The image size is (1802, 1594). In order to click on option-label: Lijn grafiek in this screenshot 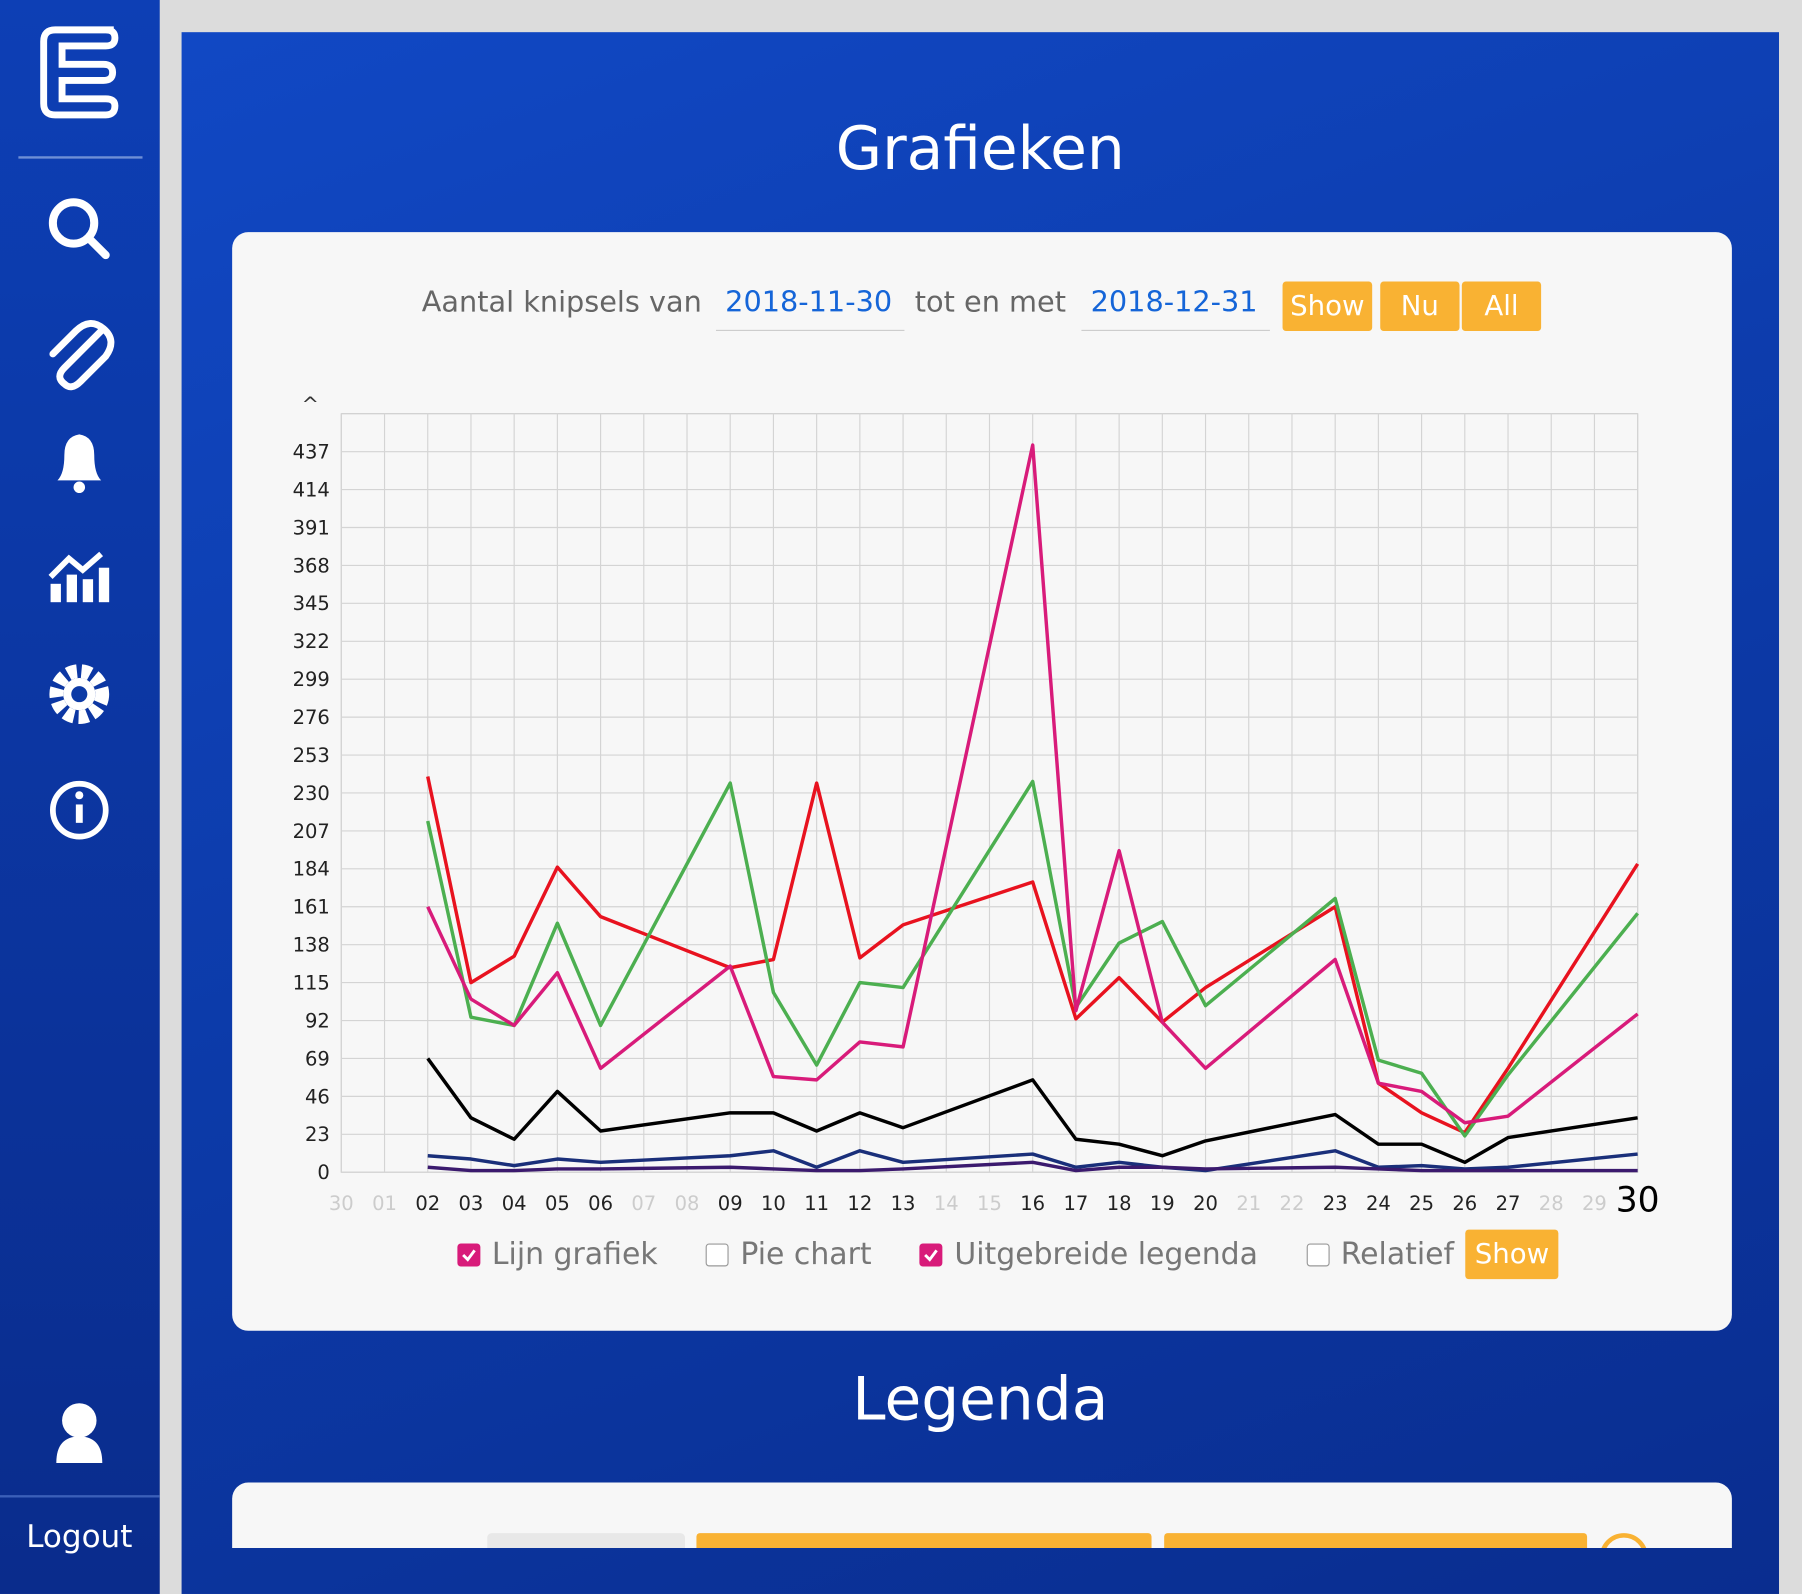, I will do `click(574, 1254)`.